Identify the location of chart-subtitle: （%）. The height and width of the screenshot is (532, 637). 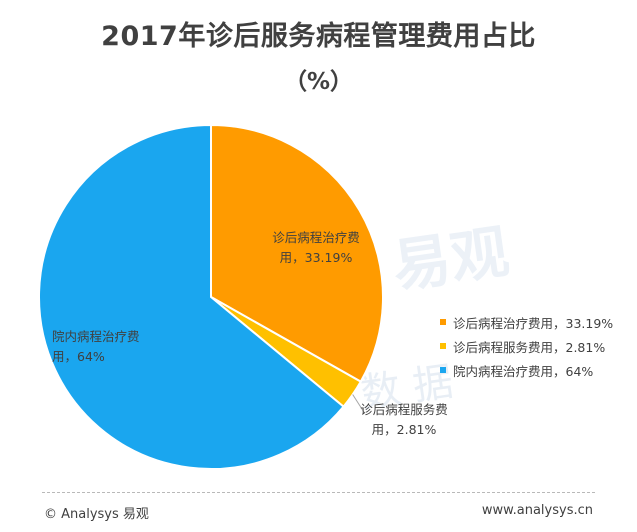
(318, 82).